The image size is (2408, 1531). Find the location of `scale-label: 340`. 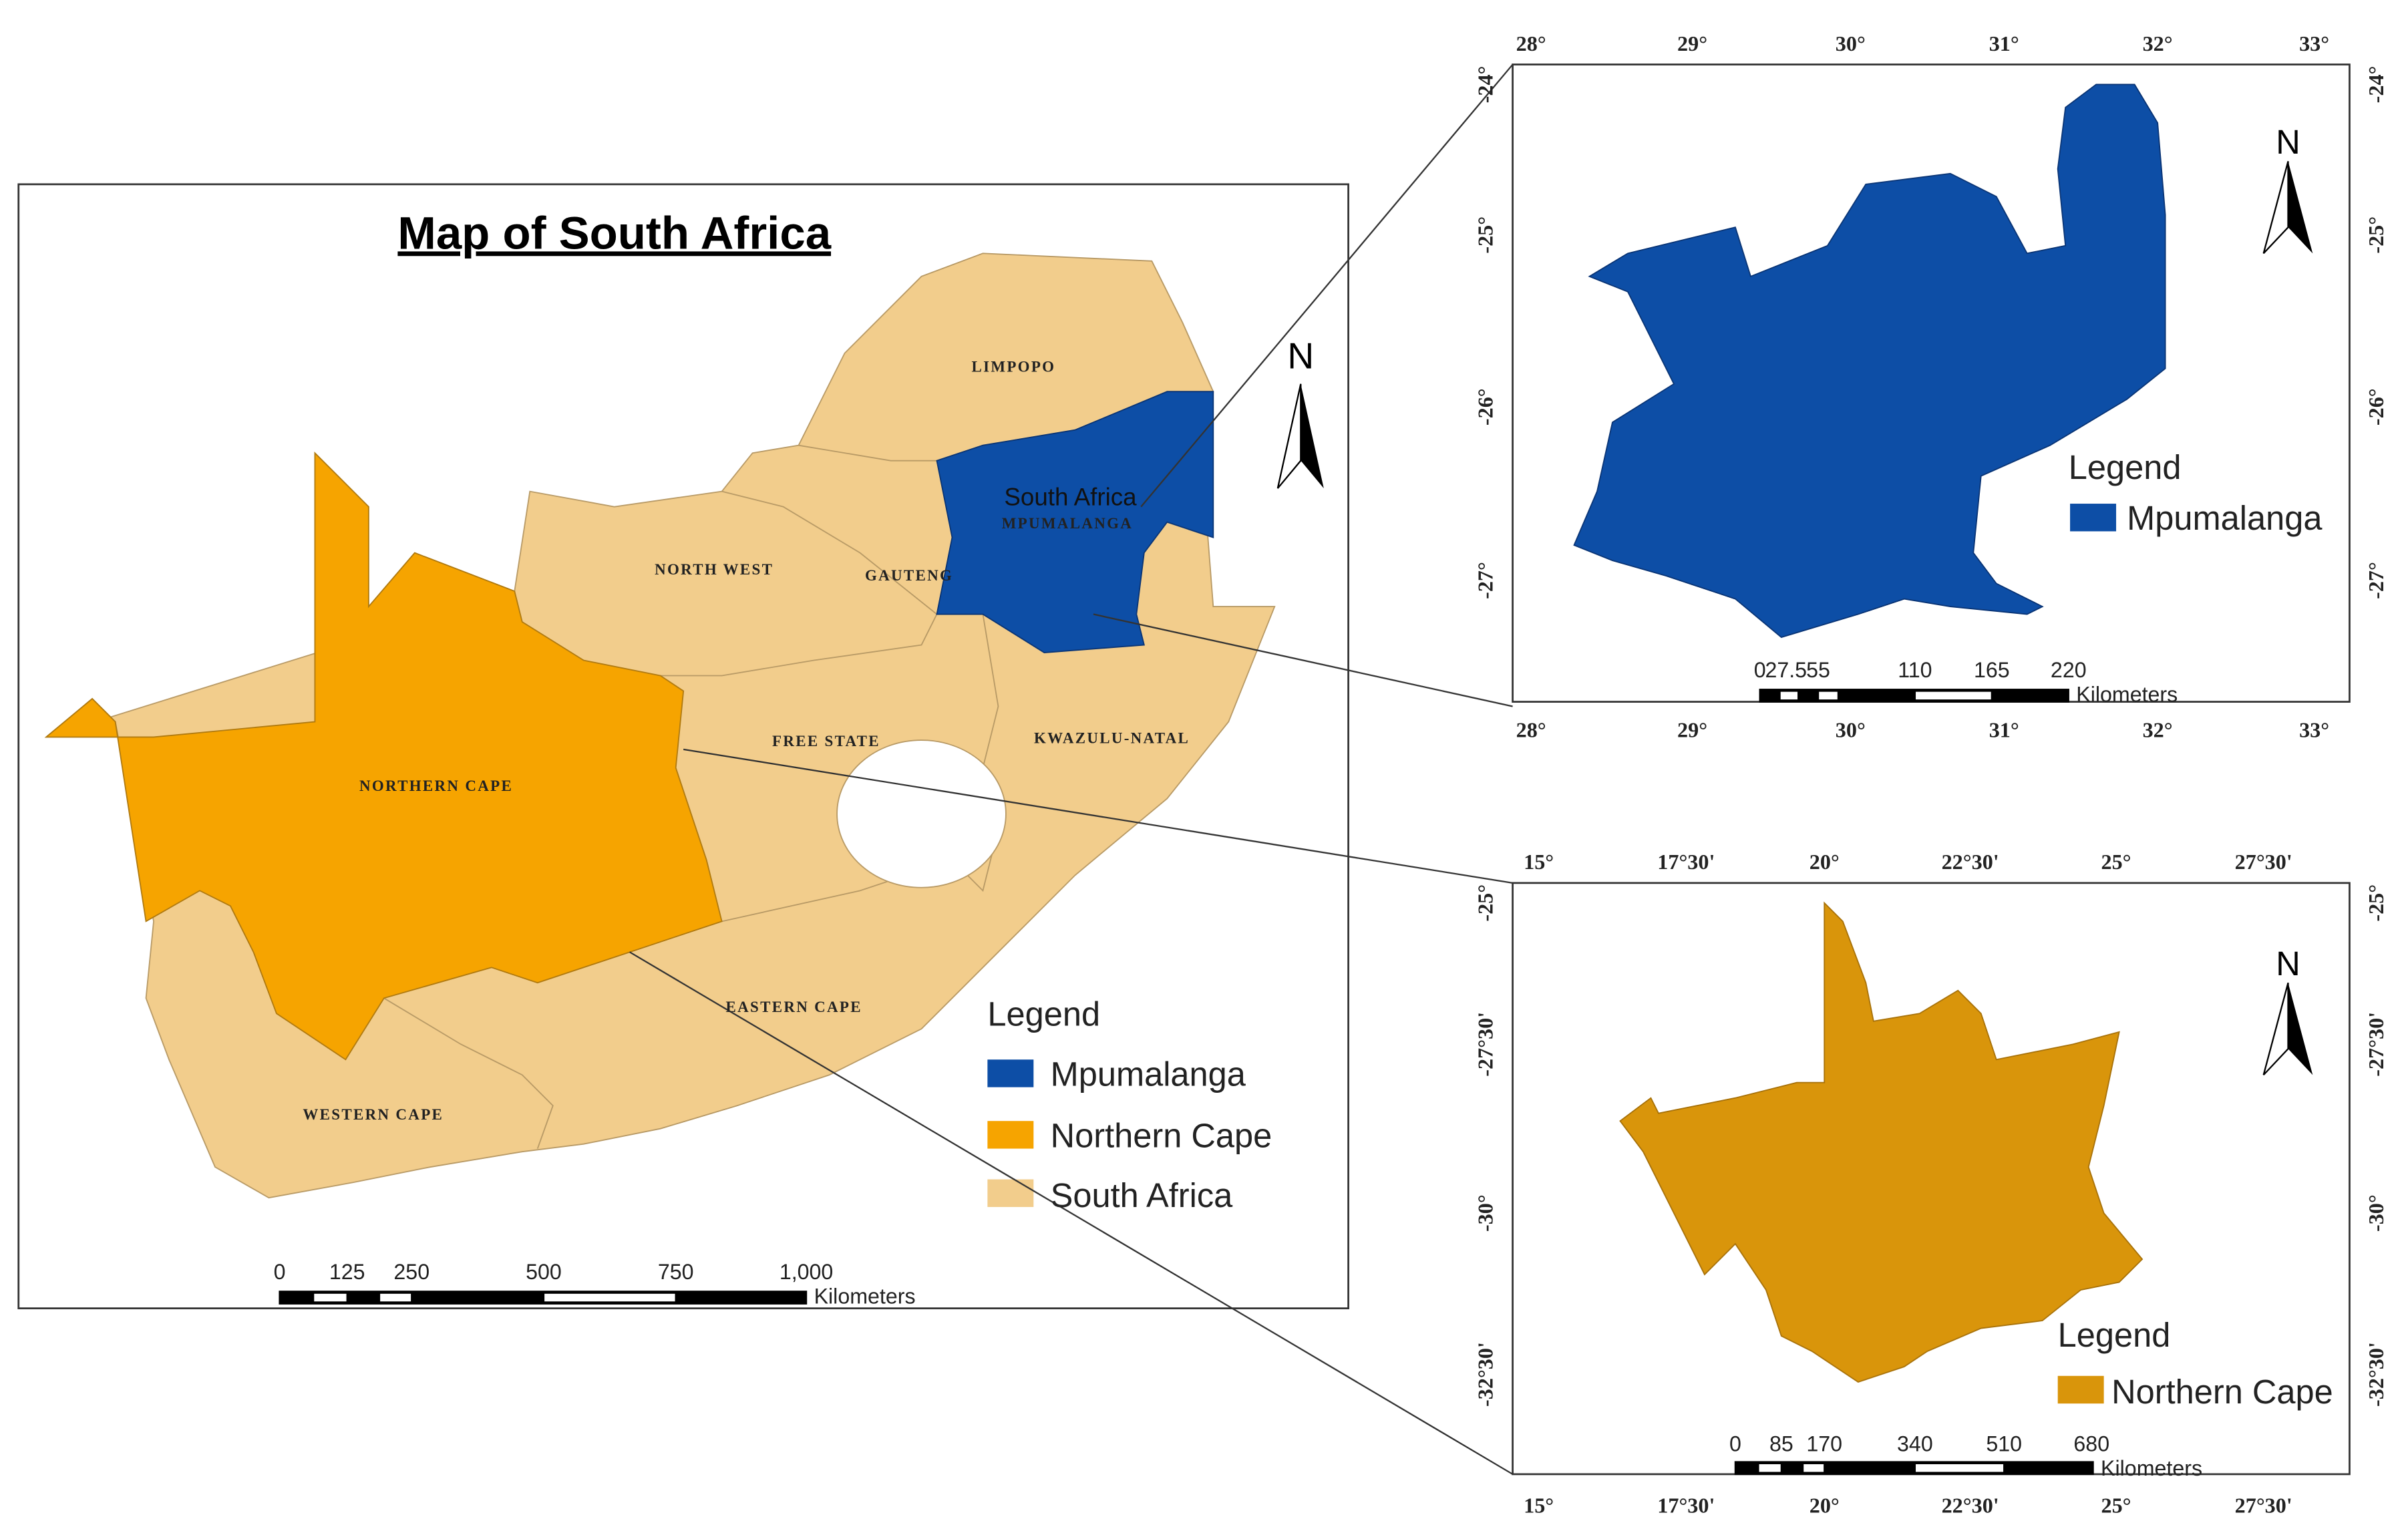

scale-label: 340 is located at coordinates (1915, 1443).